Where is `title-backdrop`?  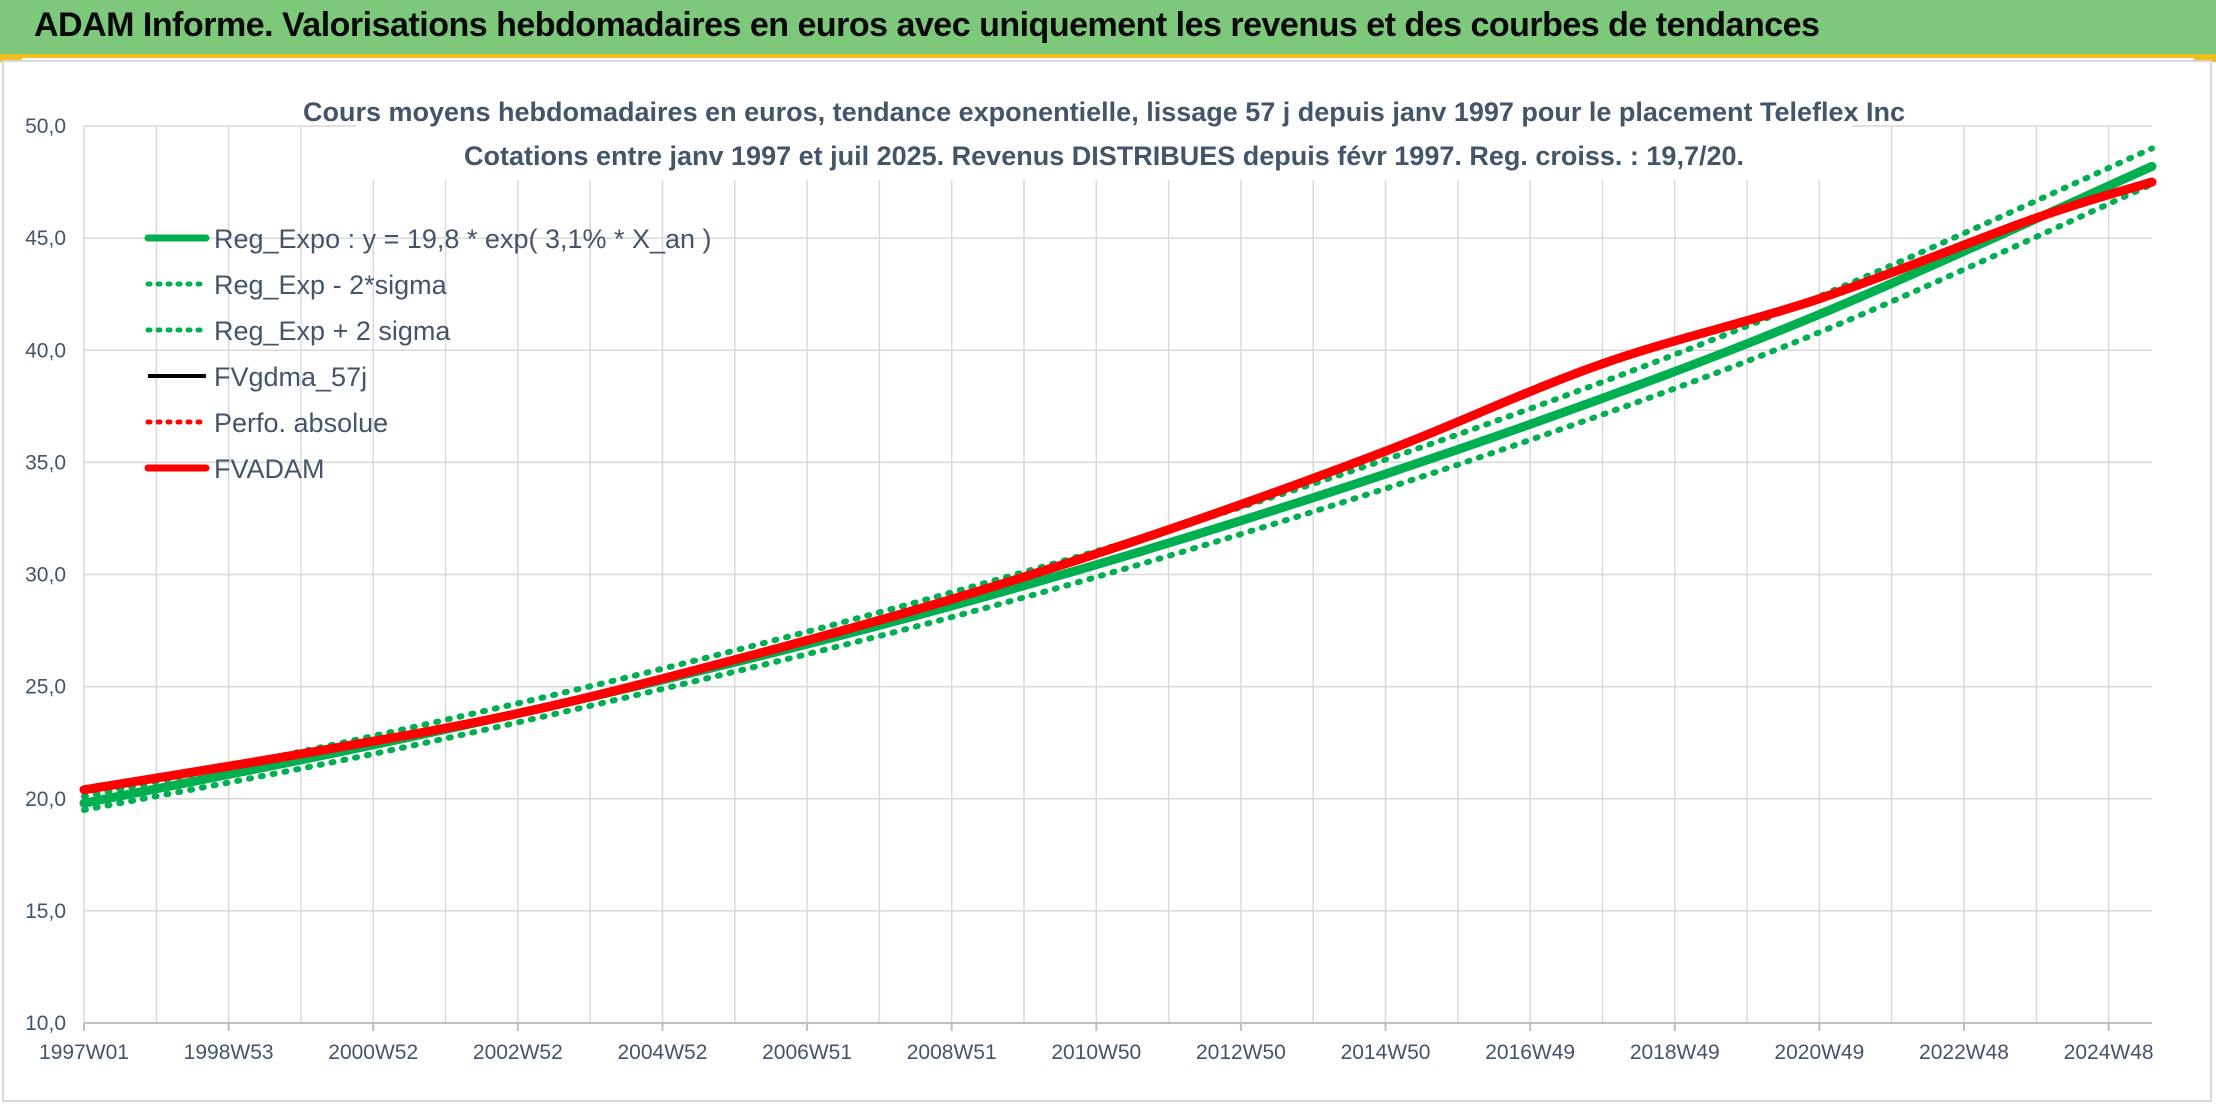
title-backdrop is located at coordinates (1104, 135).